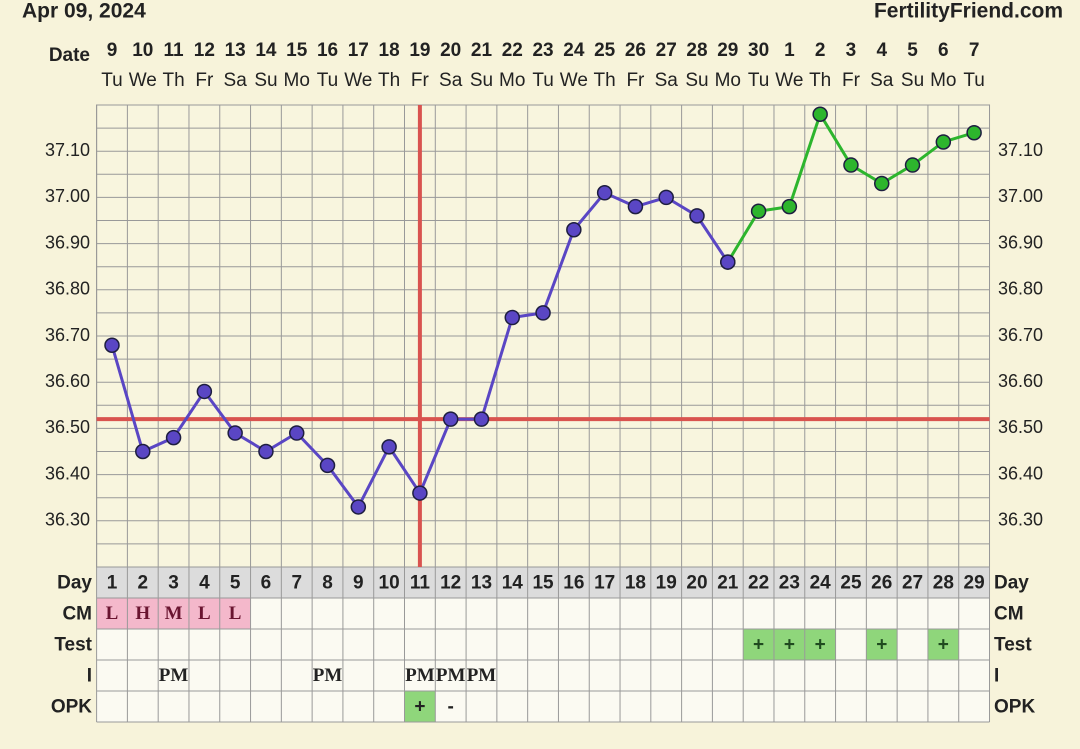  Describe the element at coordinates (142, 583) in the screenshot. I see `cycle-day: 2` at that location.